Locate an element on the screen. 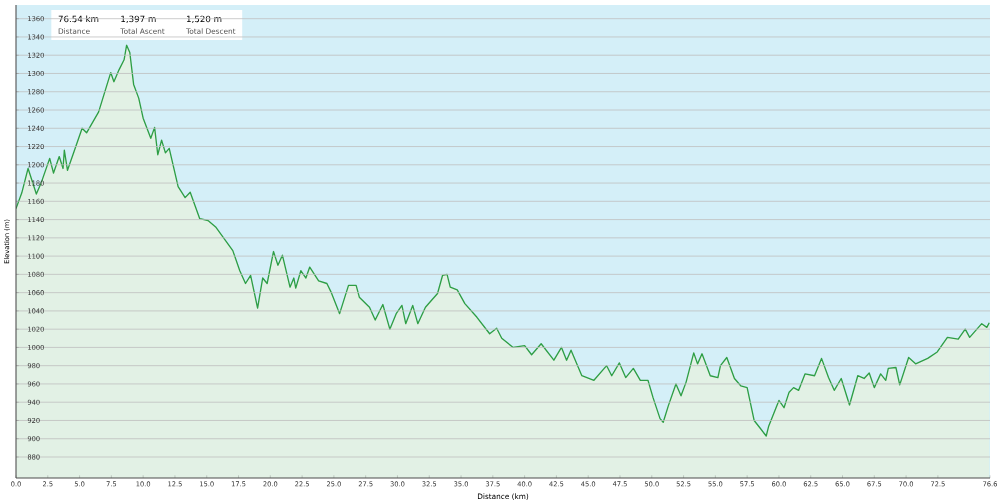 The height and width of the screenshot is (501, 1004). annotation: 76.54 km is located at coordinates (78, 19).